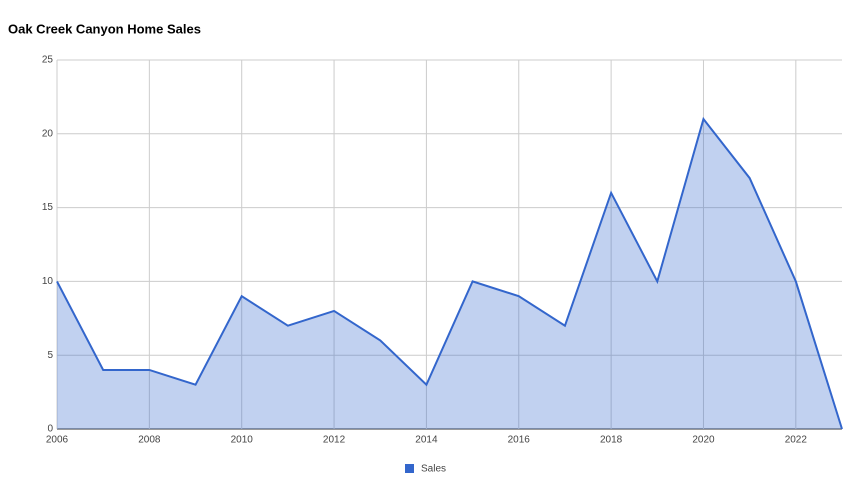 The image size is (850, 500). Describe the element at coordinates (48, 281) in the screenshot. I see `y-tick-label: 10` at that location.